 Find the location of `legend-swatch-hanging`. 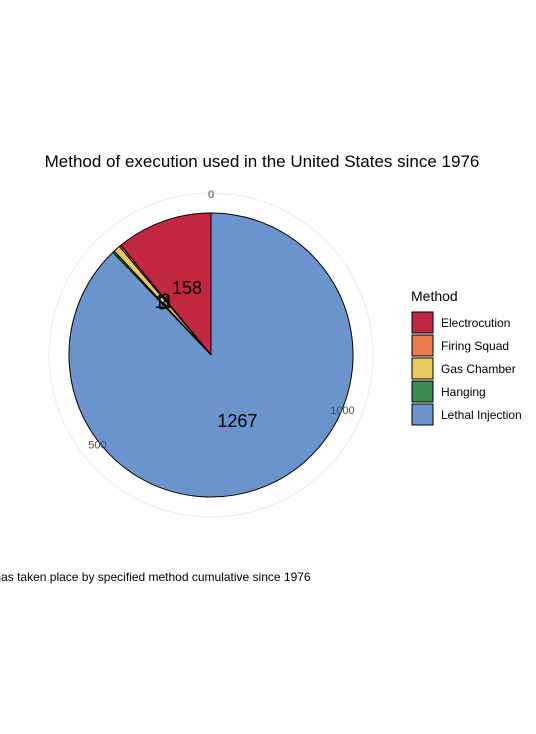

legend-swatch-hanging is located at coordinates (422, 391).